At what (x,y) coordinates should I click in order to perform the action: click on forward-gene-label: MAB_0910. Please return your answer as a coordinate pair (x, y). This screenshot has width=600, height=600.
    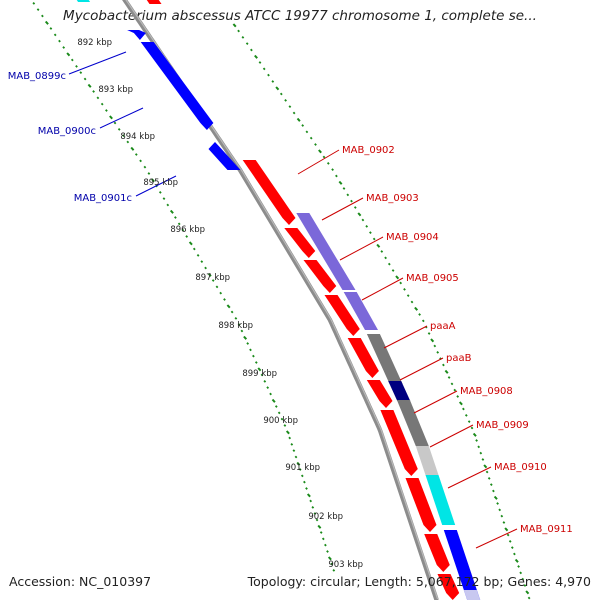
    Looking at the image, I should click on (520, 467).